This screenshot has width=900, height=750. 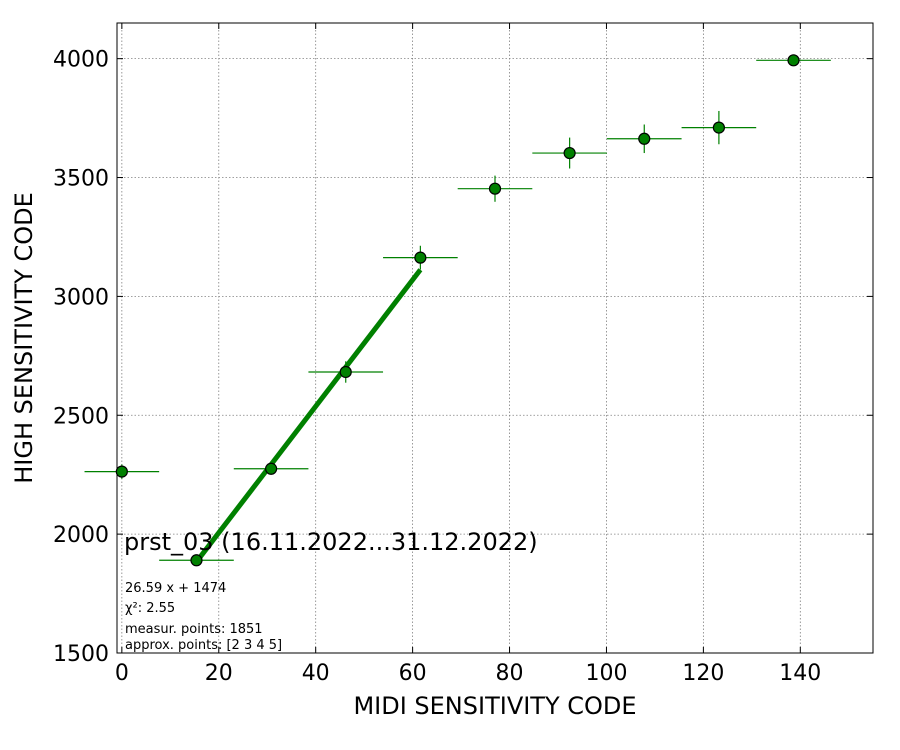 What do you see at coordinates (81, 654) in the screenshot?
I see `y-tick-label: 1500` at bounding box center [81, 654].